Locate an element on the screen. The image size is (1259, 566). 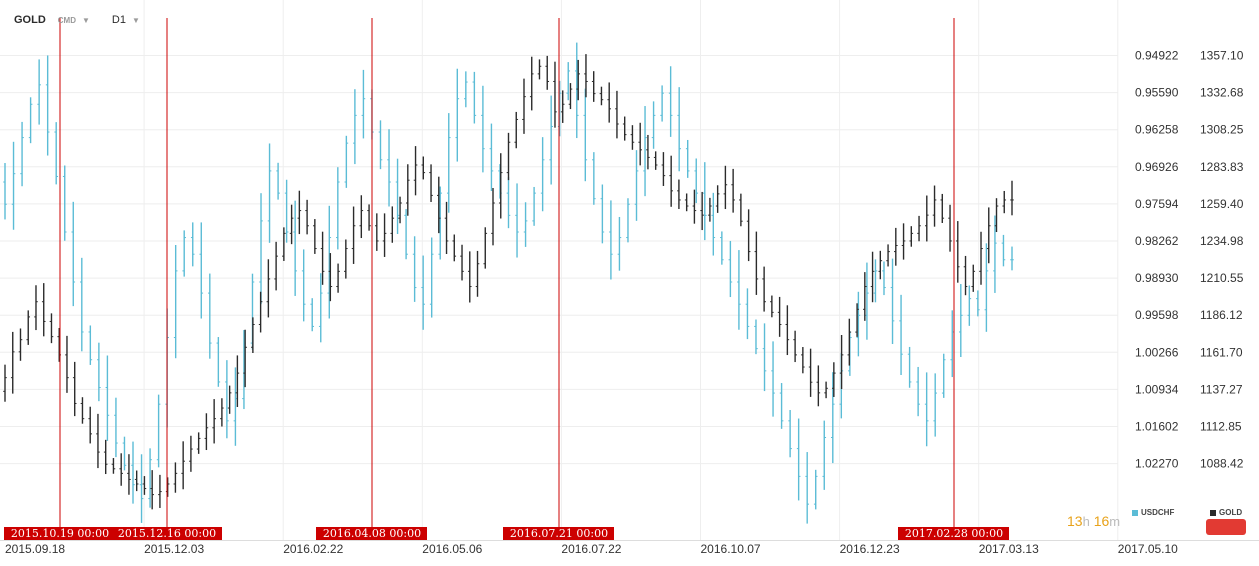
marker-label: 2016.04.08 00:00 is located at coordinates (372, 533).